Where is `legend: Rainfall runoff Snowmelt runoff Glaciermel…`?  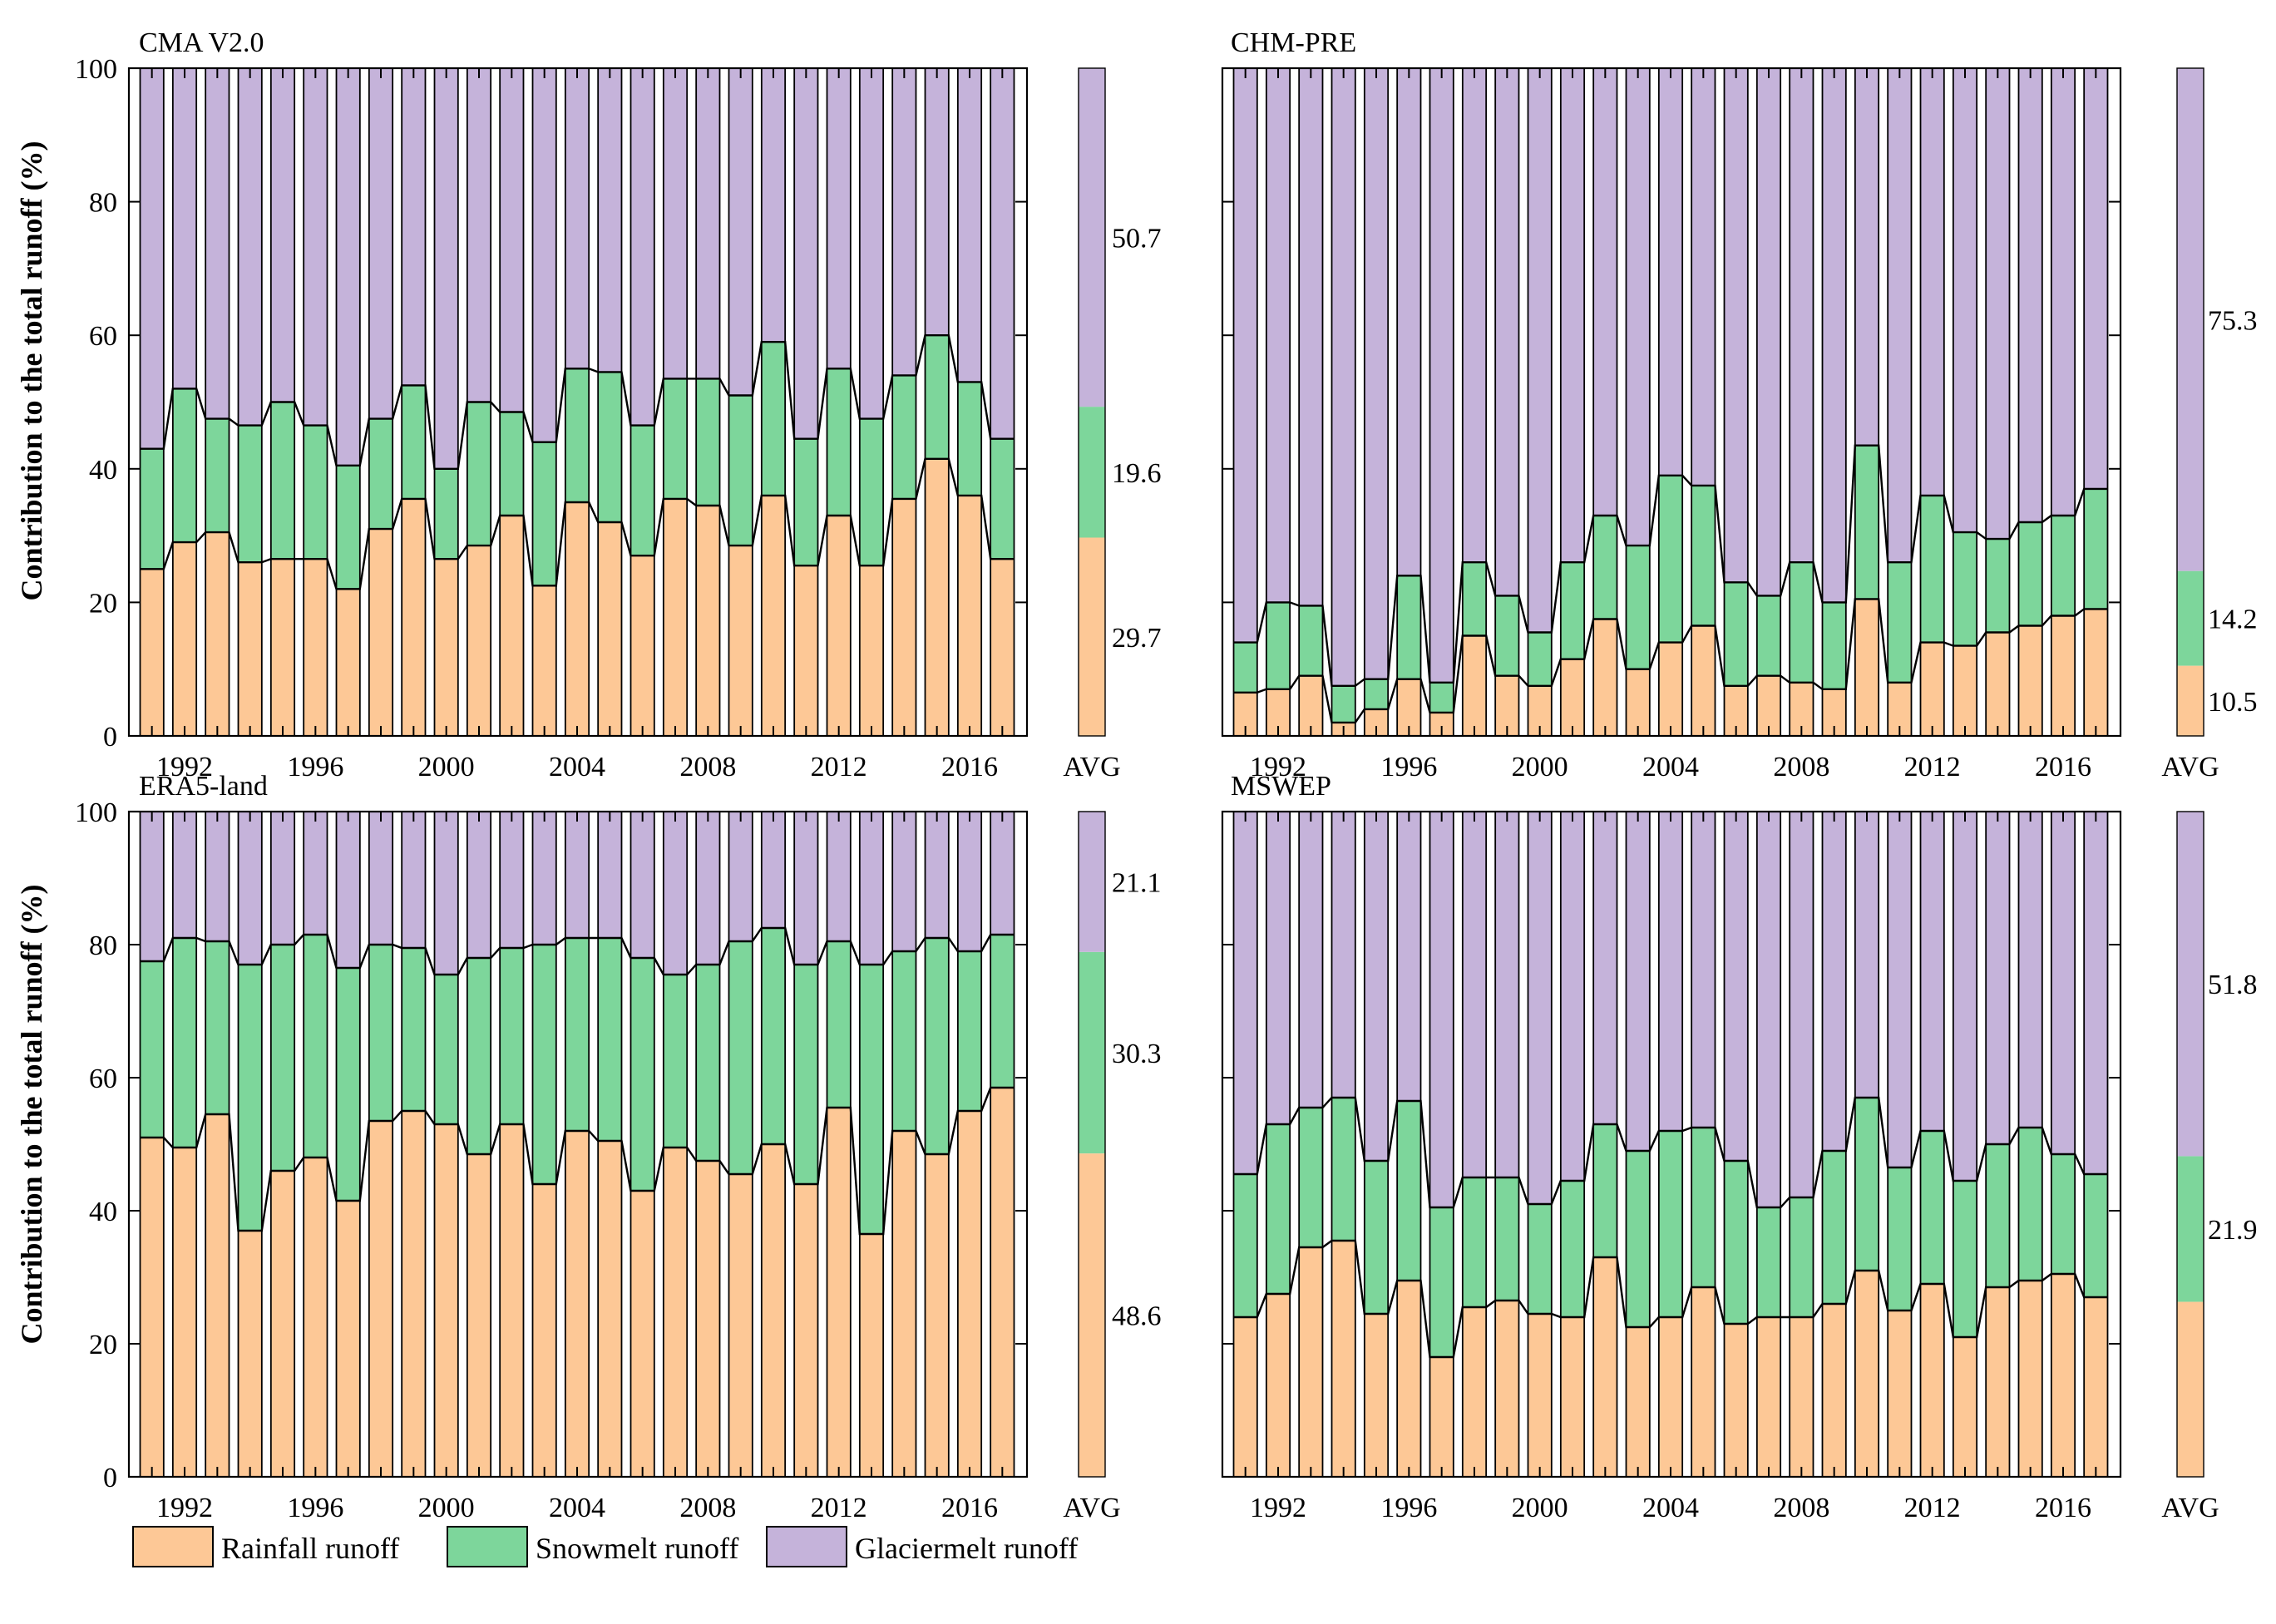 legend: Rainfall runoff Snowmelt runoff Glaciermel… is located at coordinates (605, 1546).